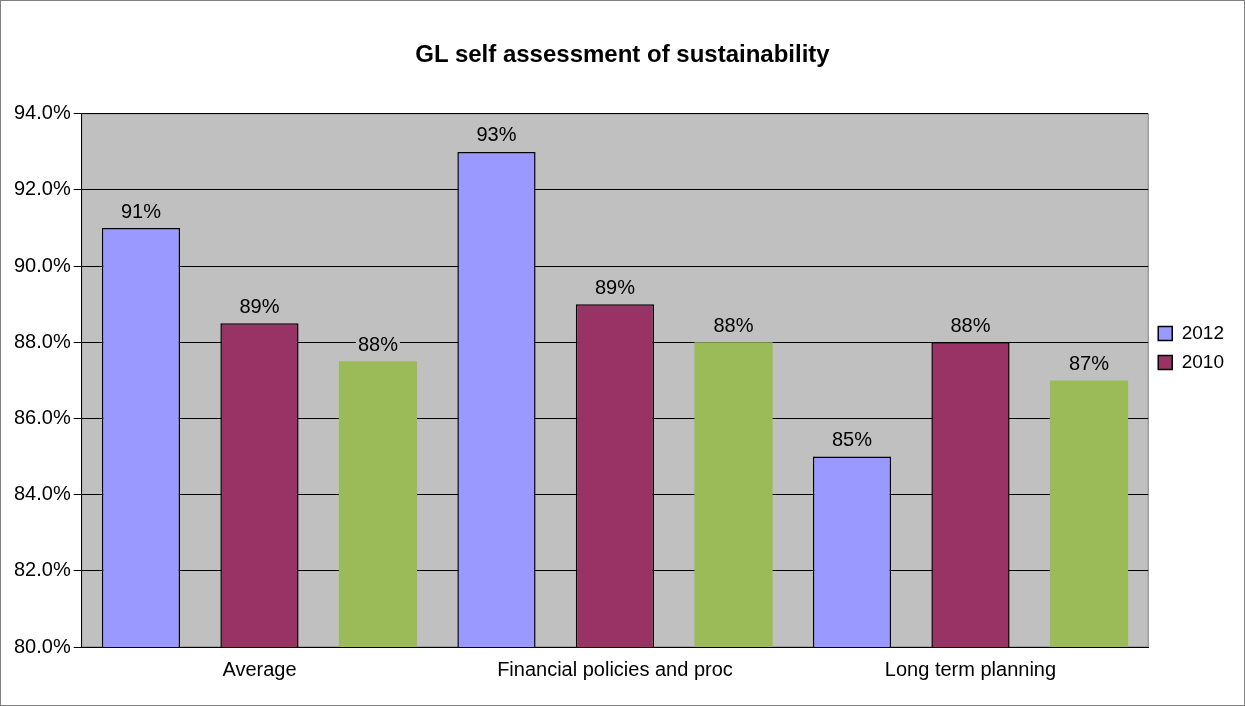 The width and height of the screenshot is (1245, 706). Describe the element at coordinates (141, 210) in the screenshot. I see `data-label: 91%` at that location.